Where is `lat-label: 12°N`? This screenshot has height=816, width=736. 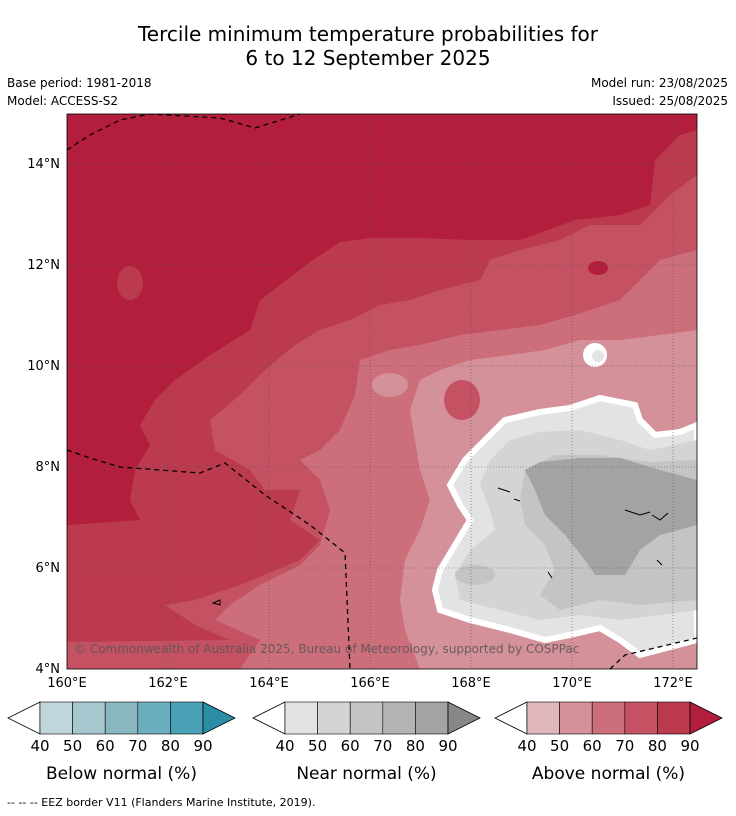
lat-label: 12°N is located at coordinates (43, 265).